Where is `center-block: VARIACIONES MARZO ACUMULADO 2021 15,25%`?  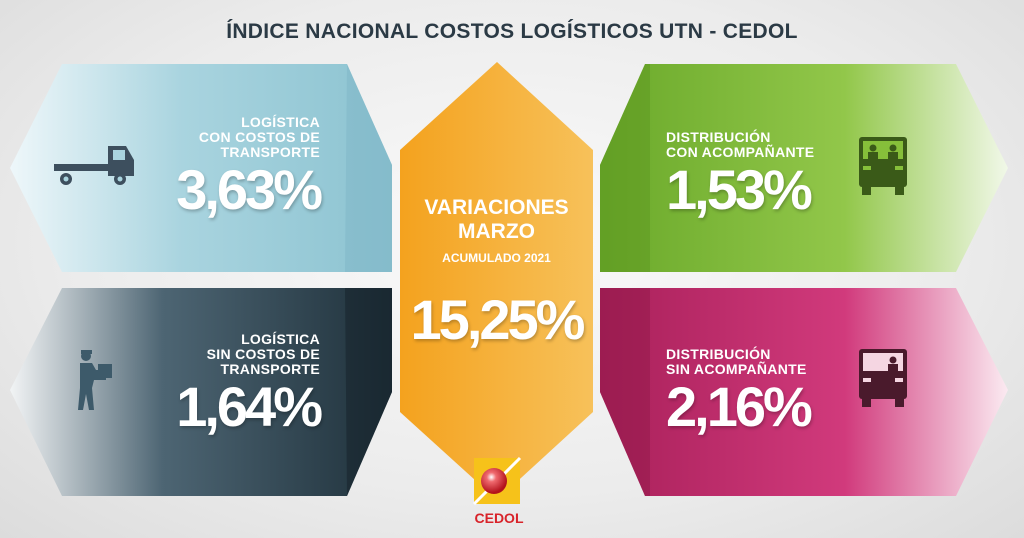 center-block: VARIACIONES MARZO ACUMULADO 2021 15,25% is located at coordinates (496, 273).